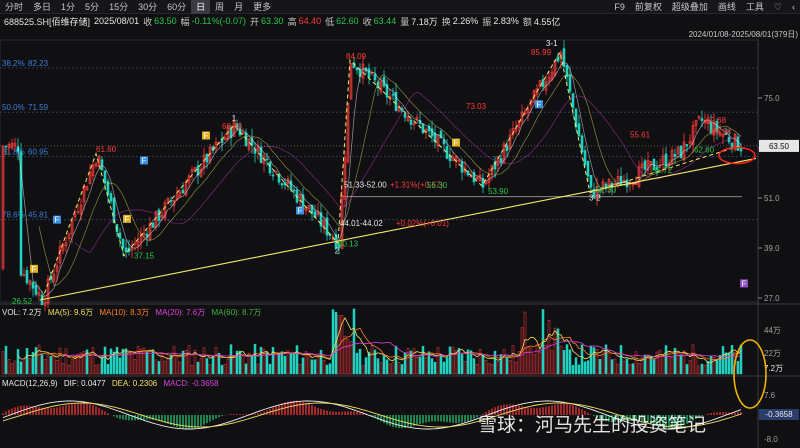 Image resolution: width=800 pixels, height=448 pixels. Describe the element at coordinates (119, 6) in the screenshot. I see `period-tab-4: 15分` at that location.